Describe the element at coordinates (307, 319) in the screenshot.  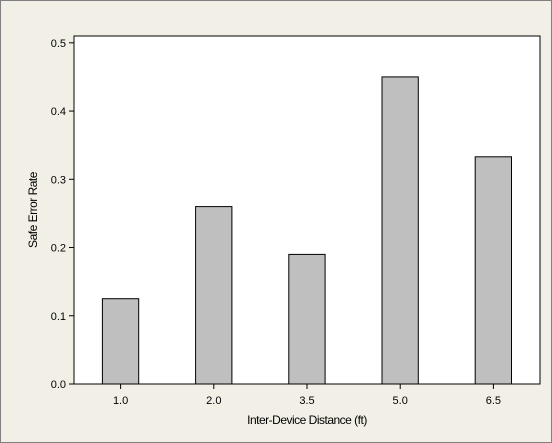
I see `bar-3.5` at that location.